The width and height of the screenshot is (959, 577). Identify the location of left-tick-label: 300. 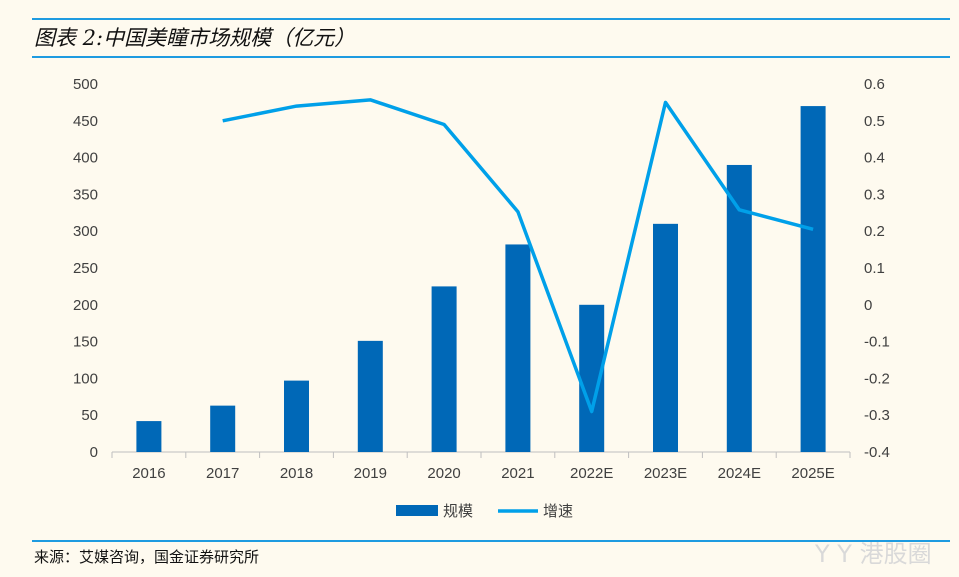
(85, 231).